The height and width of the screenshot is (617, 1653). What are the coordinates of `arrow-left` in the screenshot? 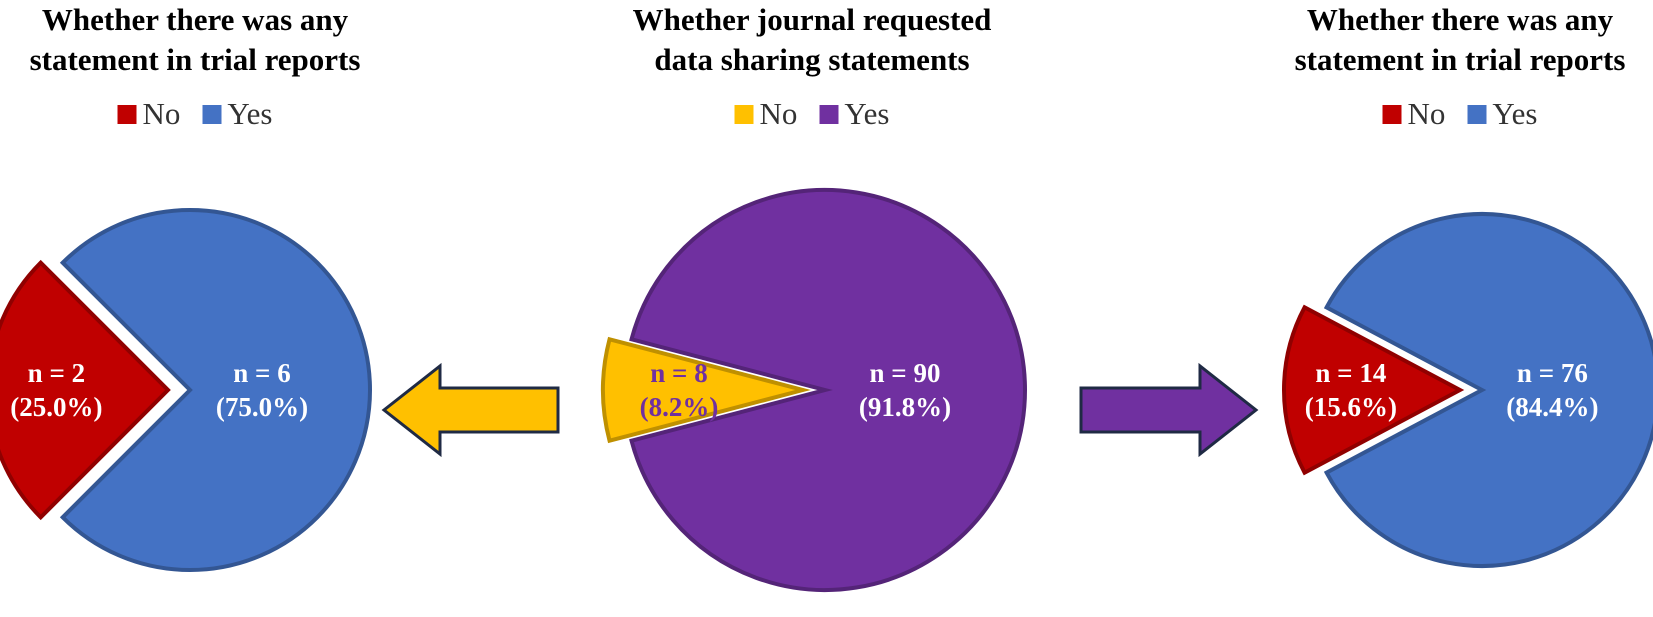 It's located at (470, 410).